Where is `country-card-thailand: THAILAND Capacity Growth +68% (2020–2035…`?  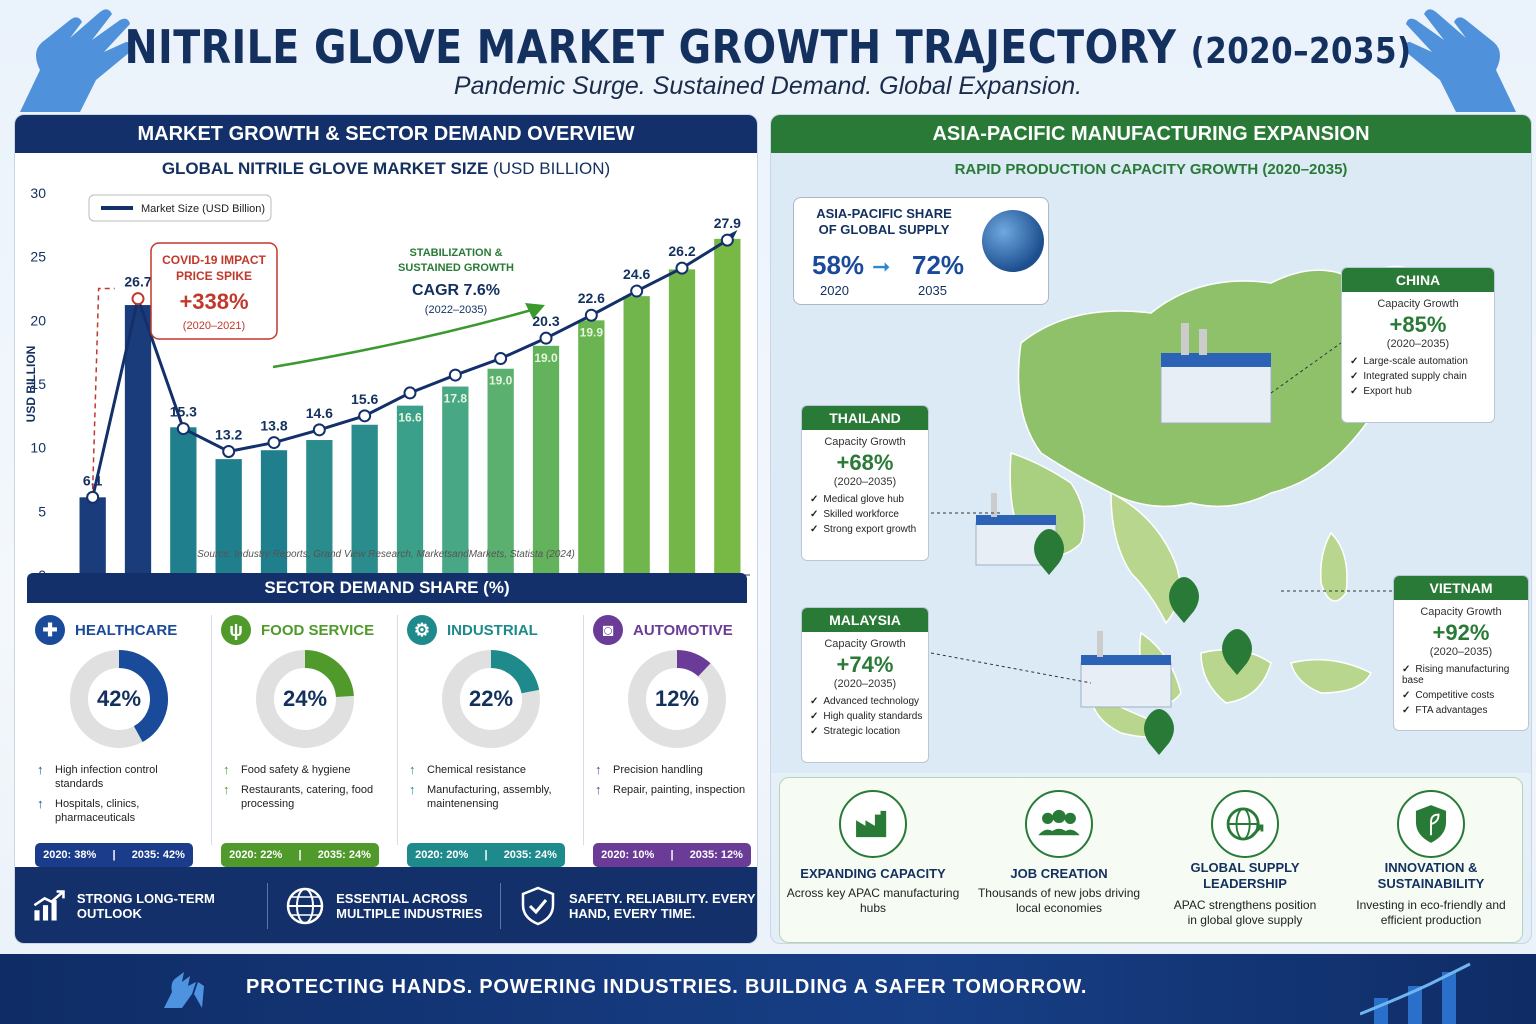
country-card-thailand: THAILAND Capacity Growth +68% (2020–2035… is located at coordinates (865, 483).